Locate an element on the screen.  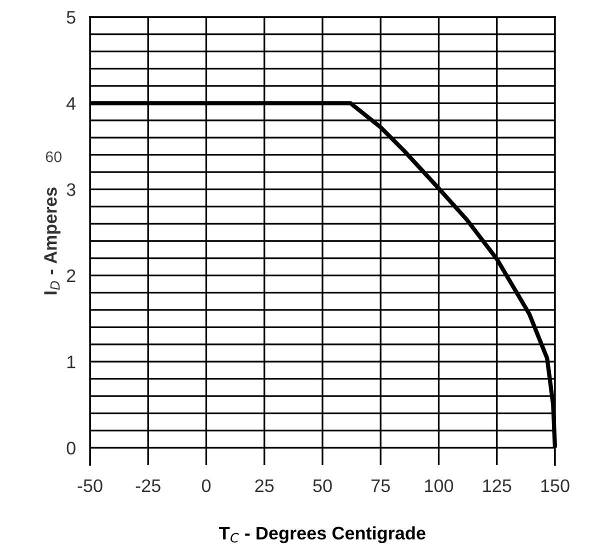
y-tick-label: 2 is located at coordinates (71, 275).